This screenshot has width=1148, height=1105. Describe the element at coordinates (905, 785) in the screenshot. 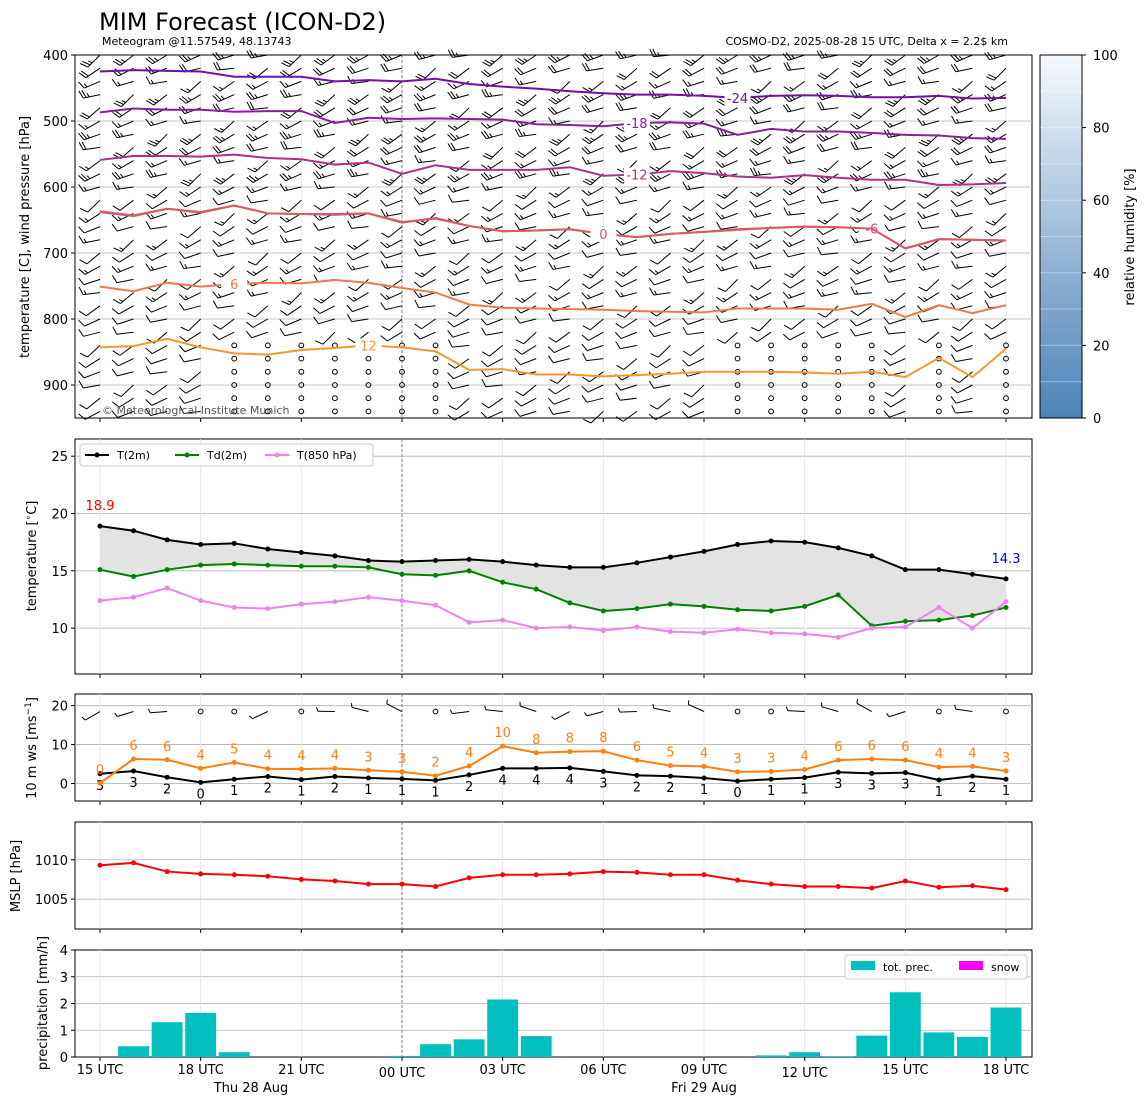

I see `wind-value-label: 3` at that location.